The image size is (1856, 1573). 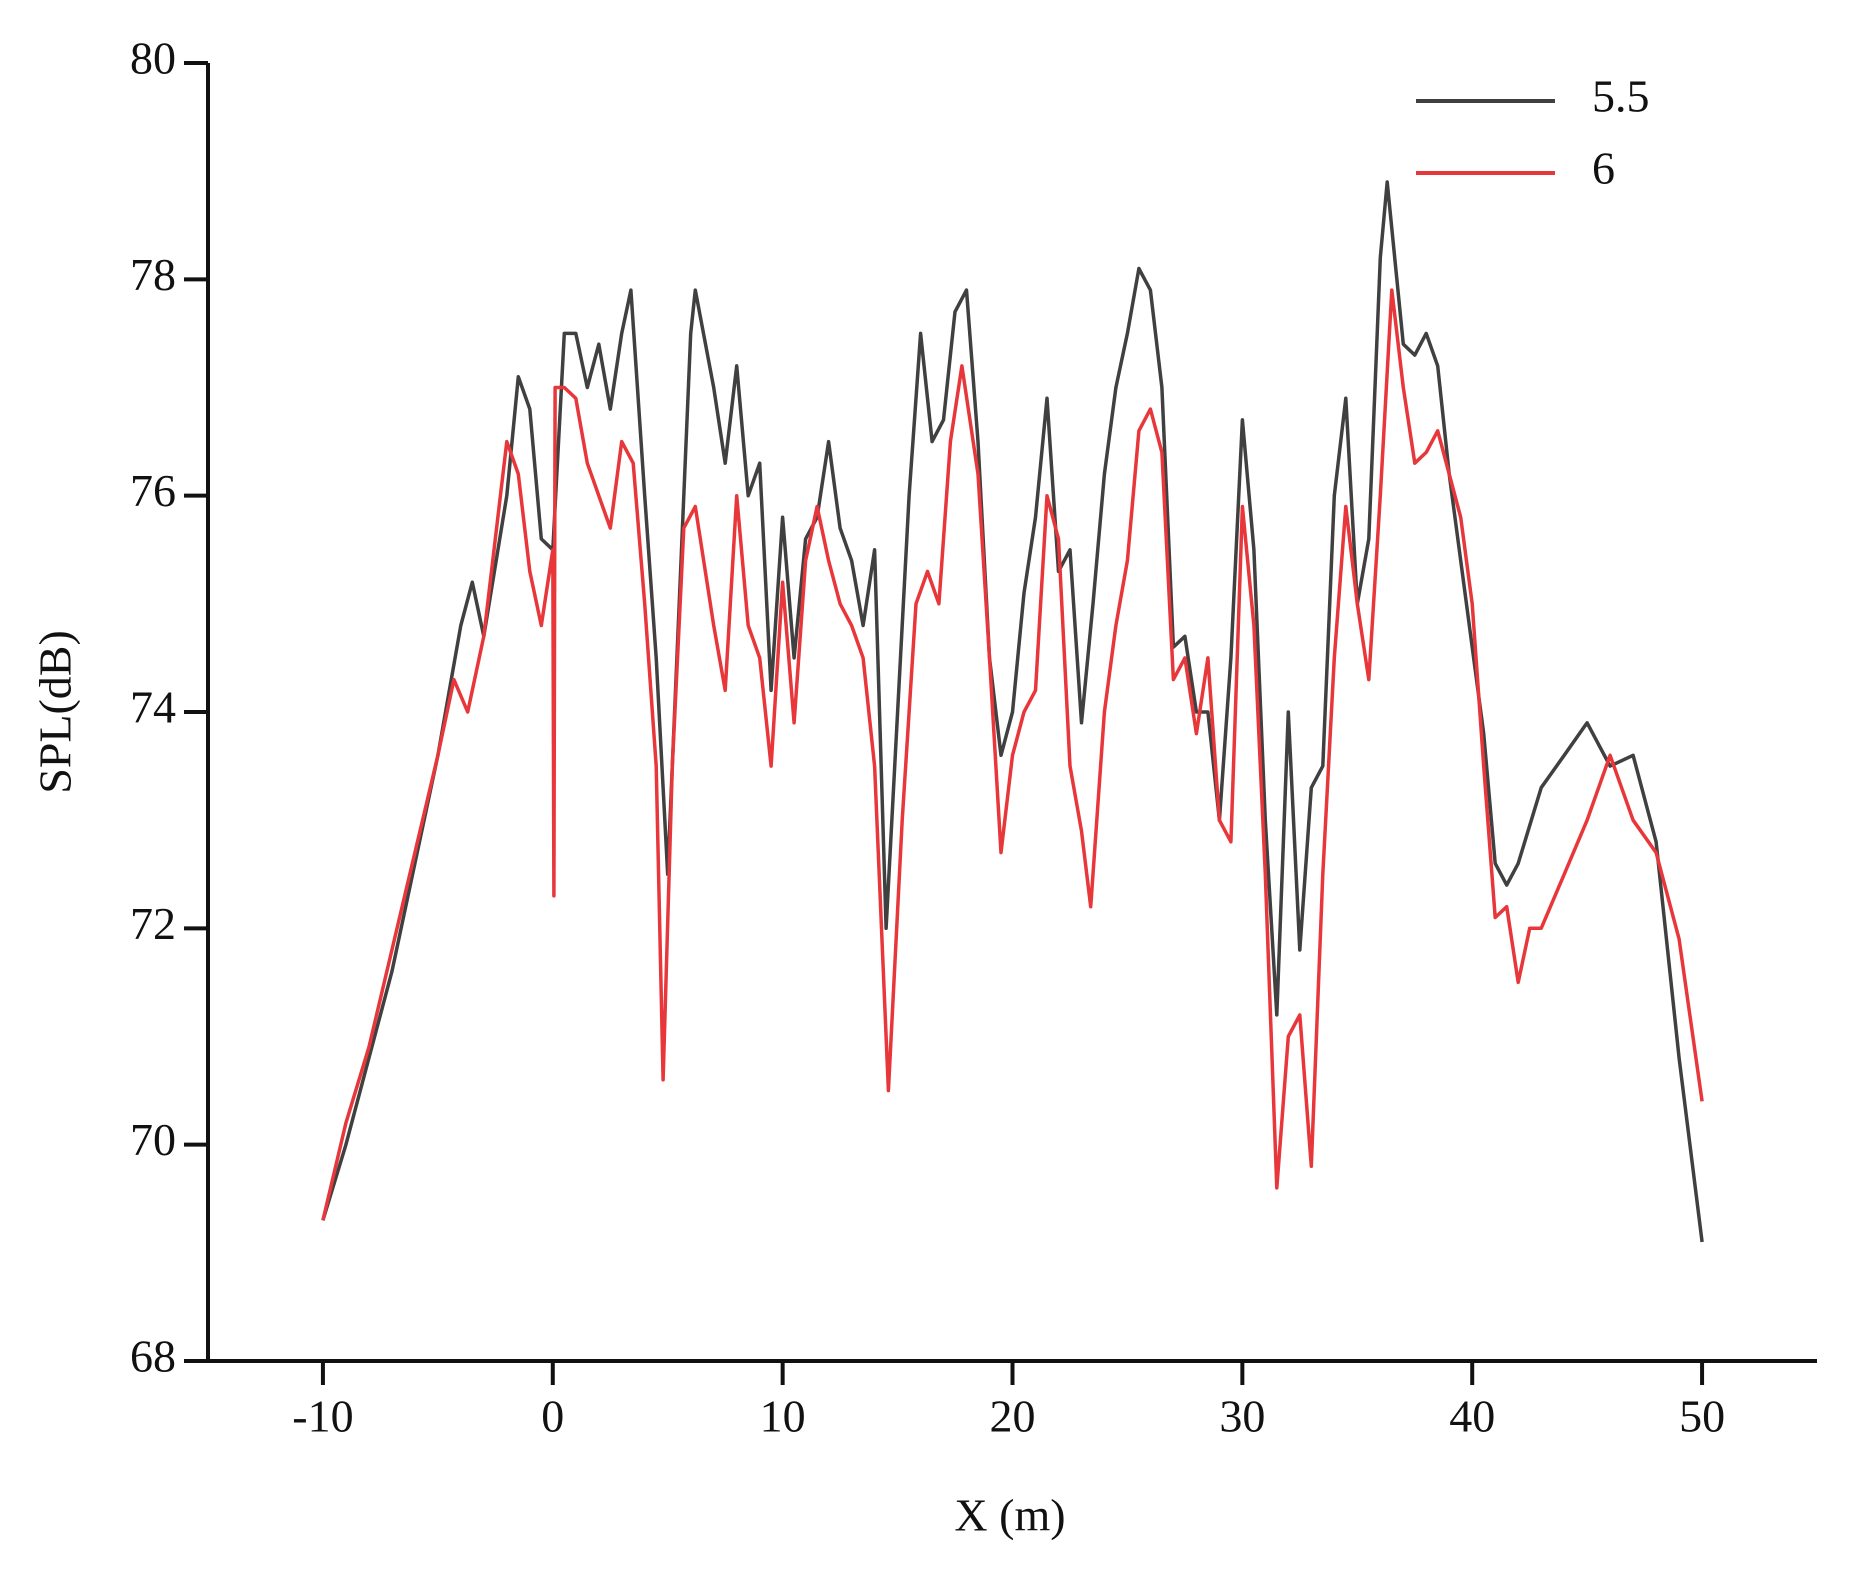 What do you see at coordinates (153, 707) in the screenshot?
I see `y-tick-label: 74` at bounding box center [153, 707].